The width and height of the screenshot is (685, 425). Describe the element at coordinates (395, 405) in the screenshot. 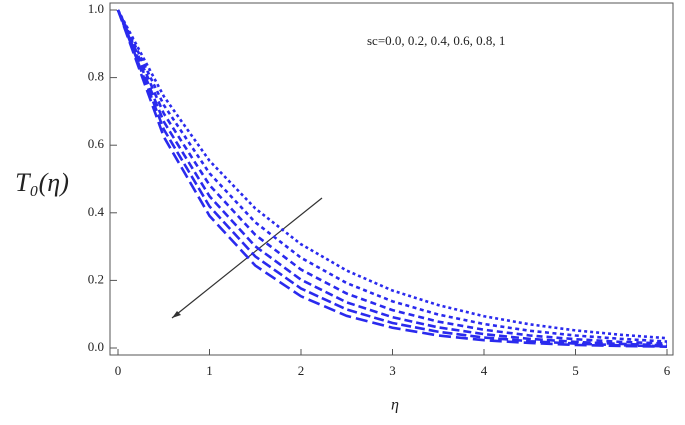

I see `x-axis-label: η` at that location.